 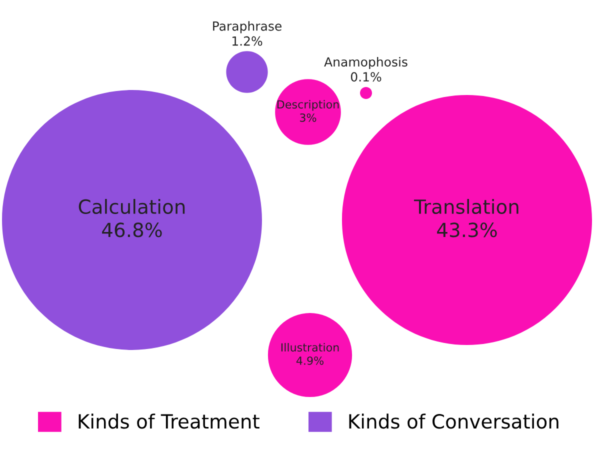 What do you see at coordinates (308, 105) in the screenshot?
I see `category-label: Description` at bounding box center [308, 105].